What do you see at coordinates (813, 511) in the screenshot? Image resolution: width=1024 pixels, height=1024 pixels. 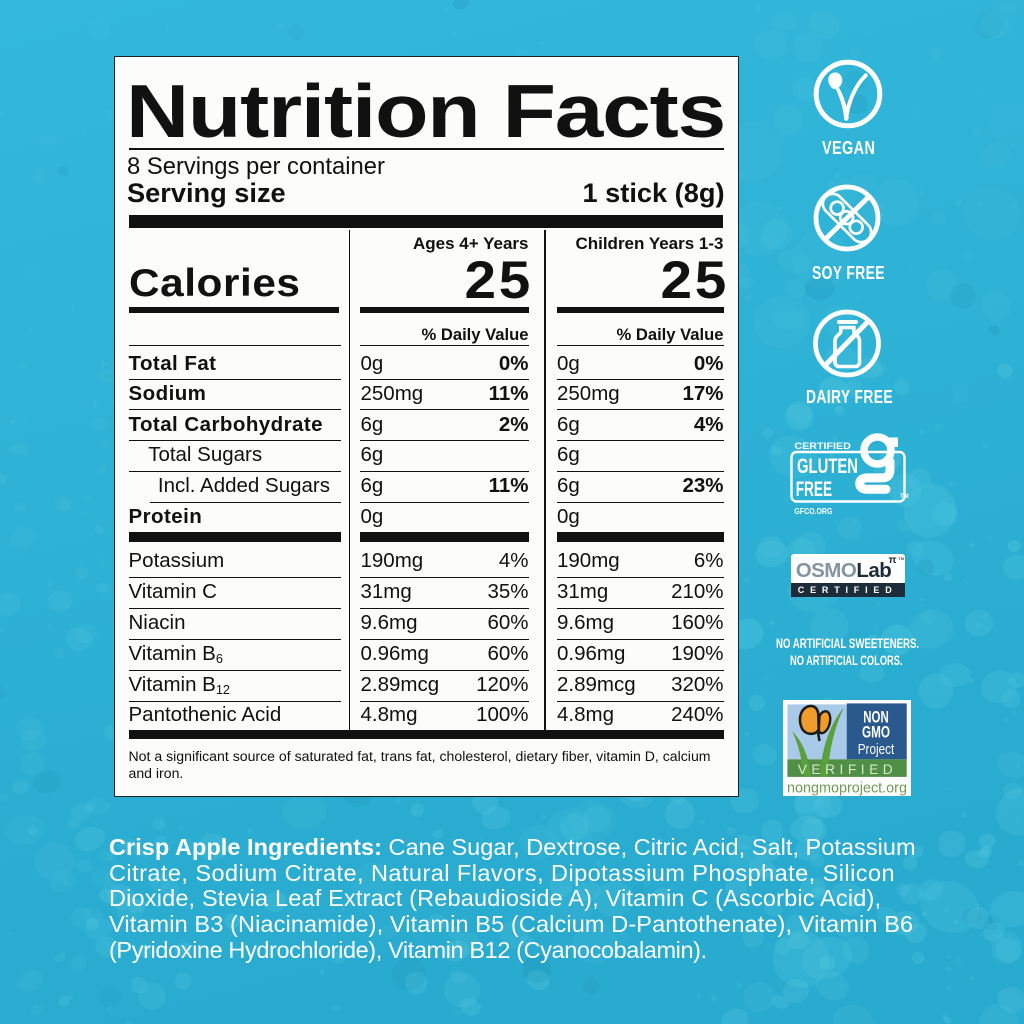 I see `svg-text: GFCO.ORG` at bounding box center [813, 511].